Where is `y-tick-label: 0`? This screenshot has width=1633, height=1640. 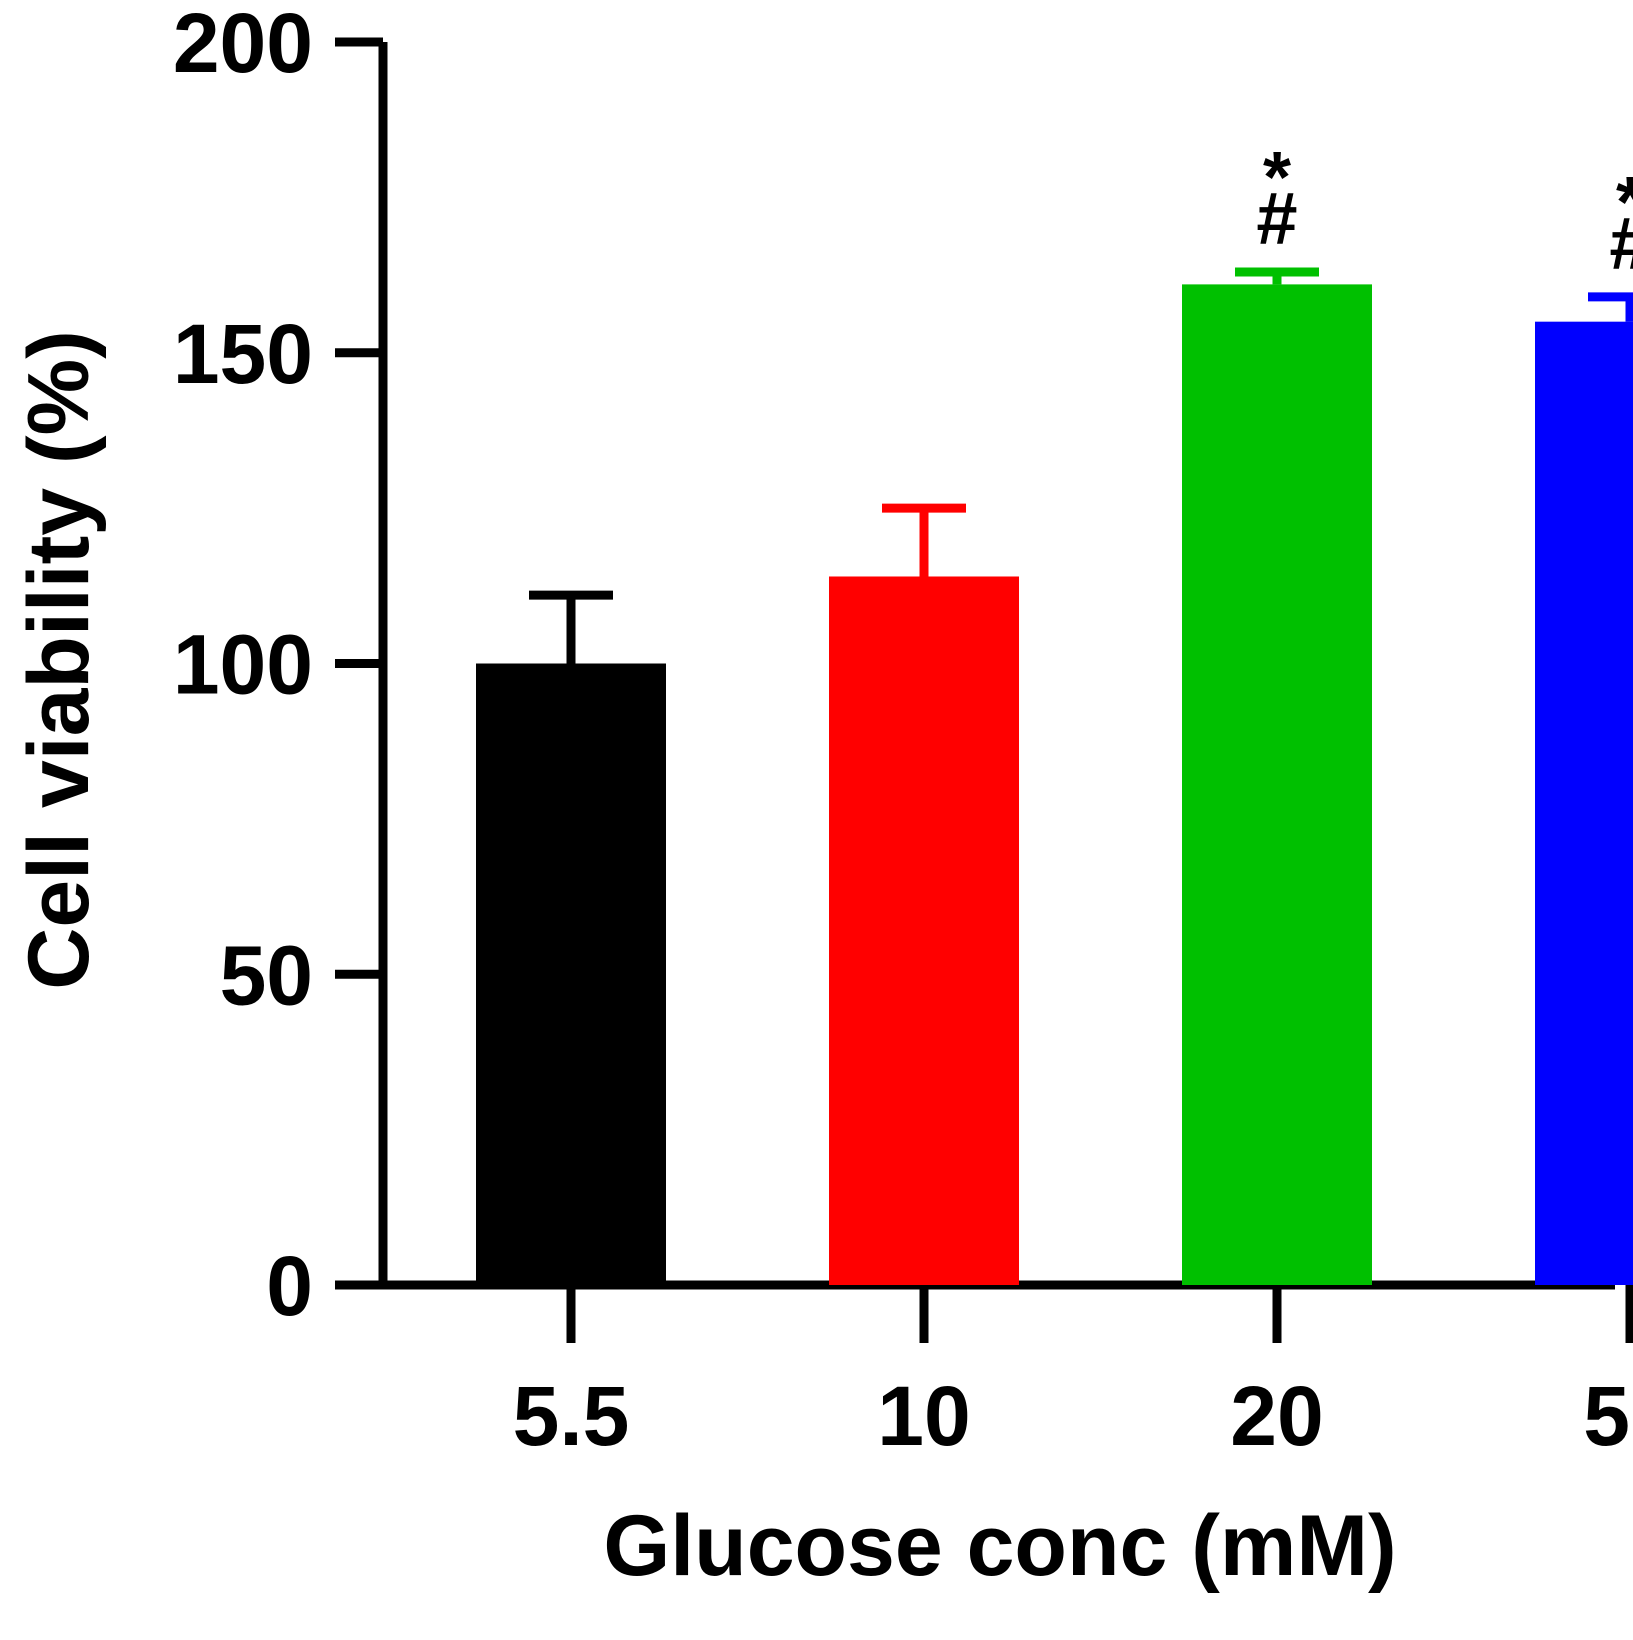 y-tick-label: 0 is located at coordinates (289, 1286).